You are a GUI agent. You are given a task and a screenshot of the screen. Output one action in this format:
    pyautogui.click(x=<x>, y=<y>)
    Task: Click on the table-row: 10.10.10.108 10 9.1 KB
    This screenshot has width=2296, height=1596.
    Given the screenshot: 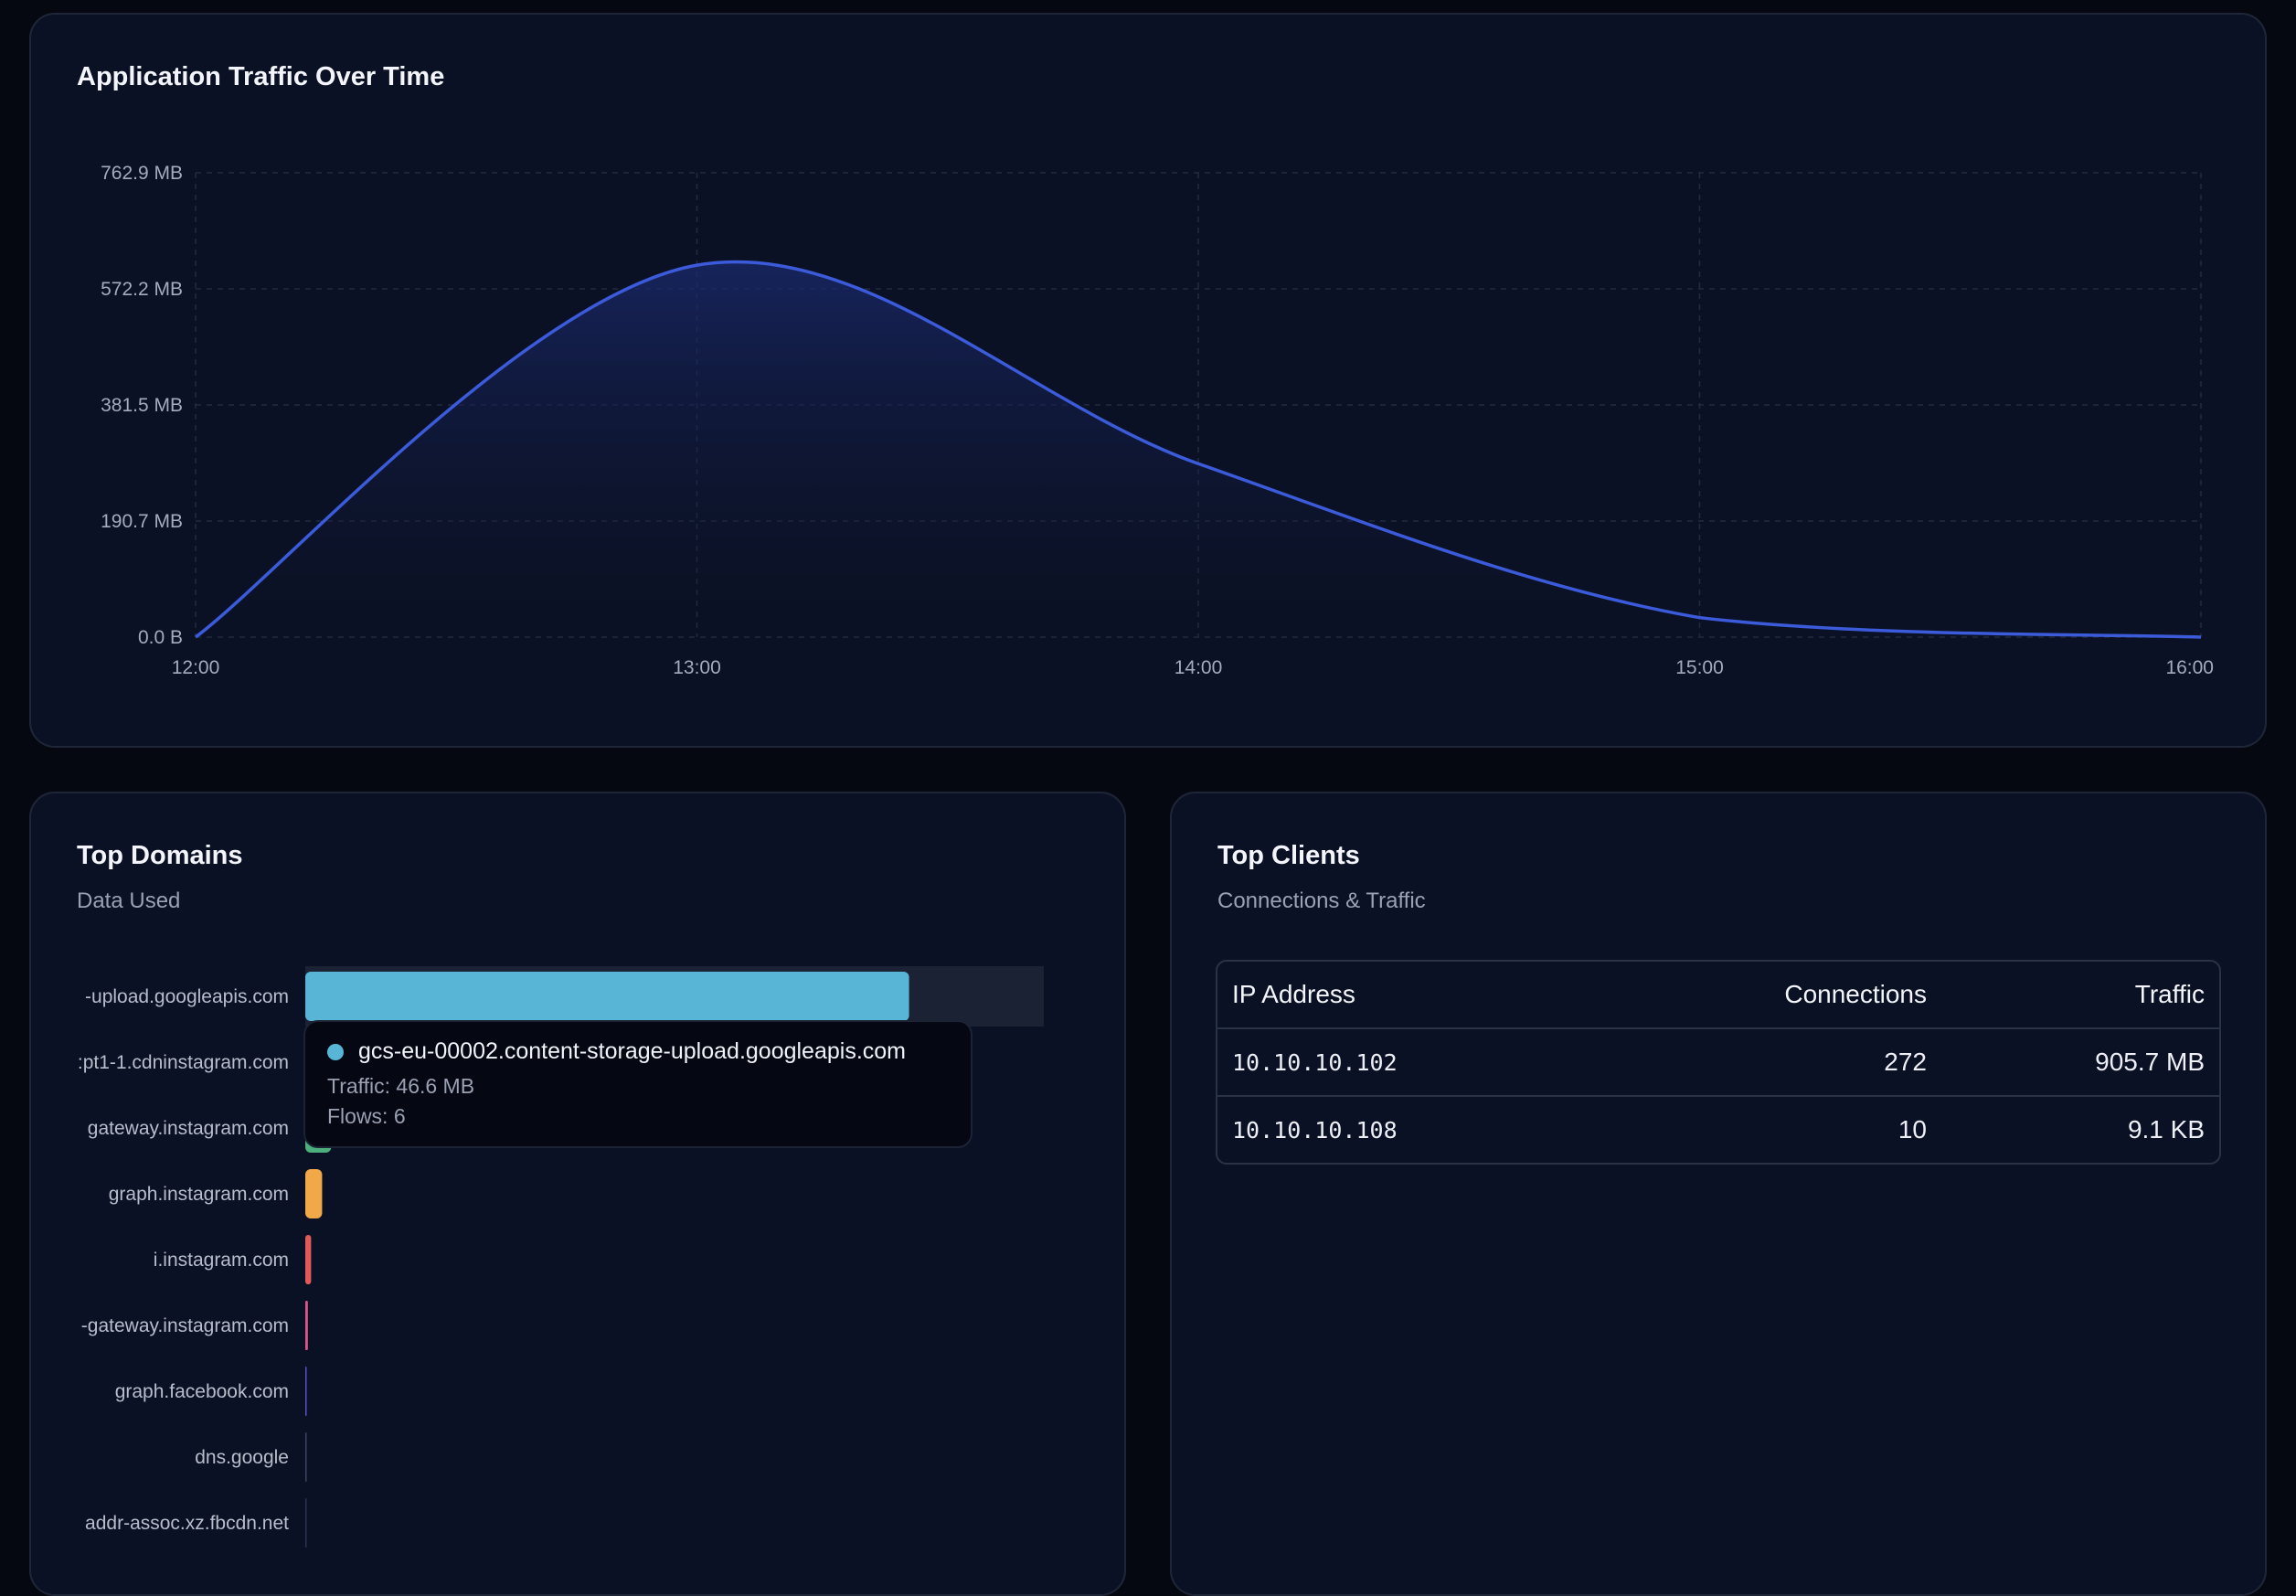 What is the action you would take?
    pyautogui.click(x=1718, y=1130)
    